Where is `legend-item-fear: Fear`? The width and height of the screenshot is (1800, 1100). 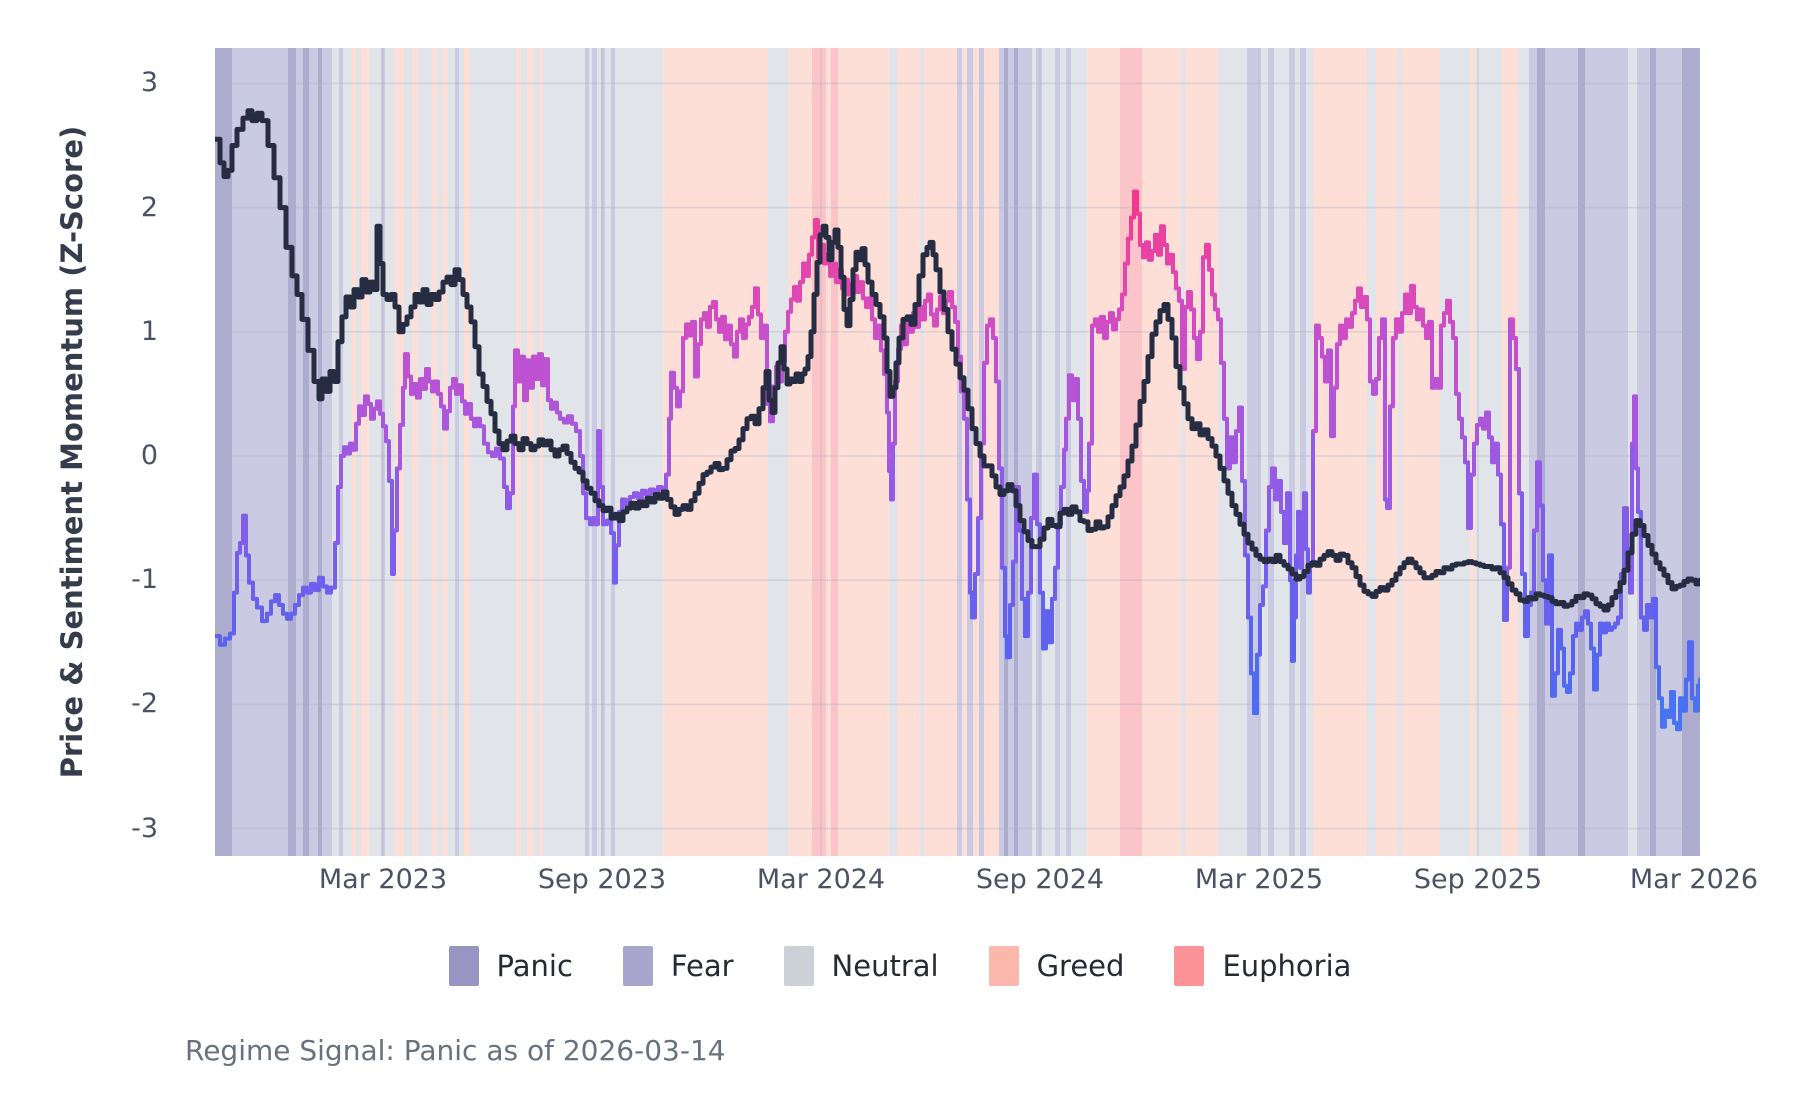
legend-item-fear: Fear is located at coordinates (678, 966).